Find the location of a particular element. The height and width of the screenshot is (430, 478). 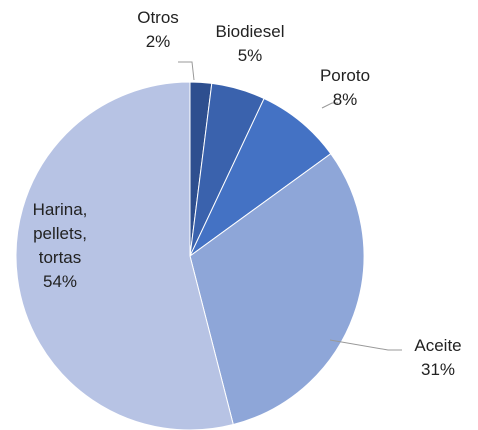

slice-name: Harina, pellets, tortas is located at coordinates (60, 233).